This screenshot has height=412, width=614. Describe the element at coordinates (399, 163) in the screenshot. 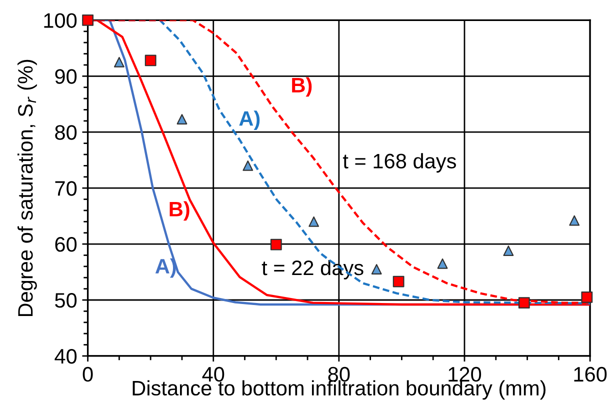

I see `annotation: t = 168 days` at that location.